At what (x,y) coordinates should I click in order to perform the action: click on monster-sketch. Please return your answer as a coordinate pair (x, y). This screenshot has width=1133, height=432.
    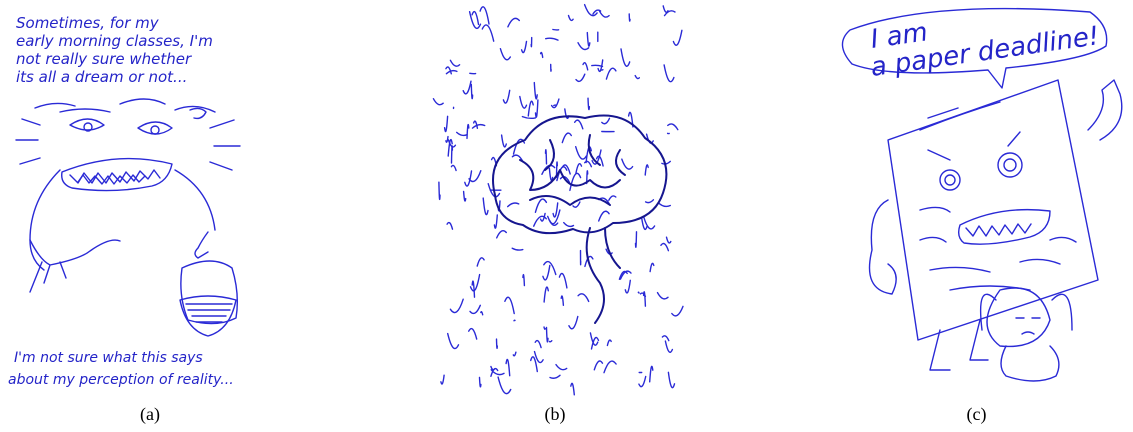
    Looking at the image, I should click on (128, 217).